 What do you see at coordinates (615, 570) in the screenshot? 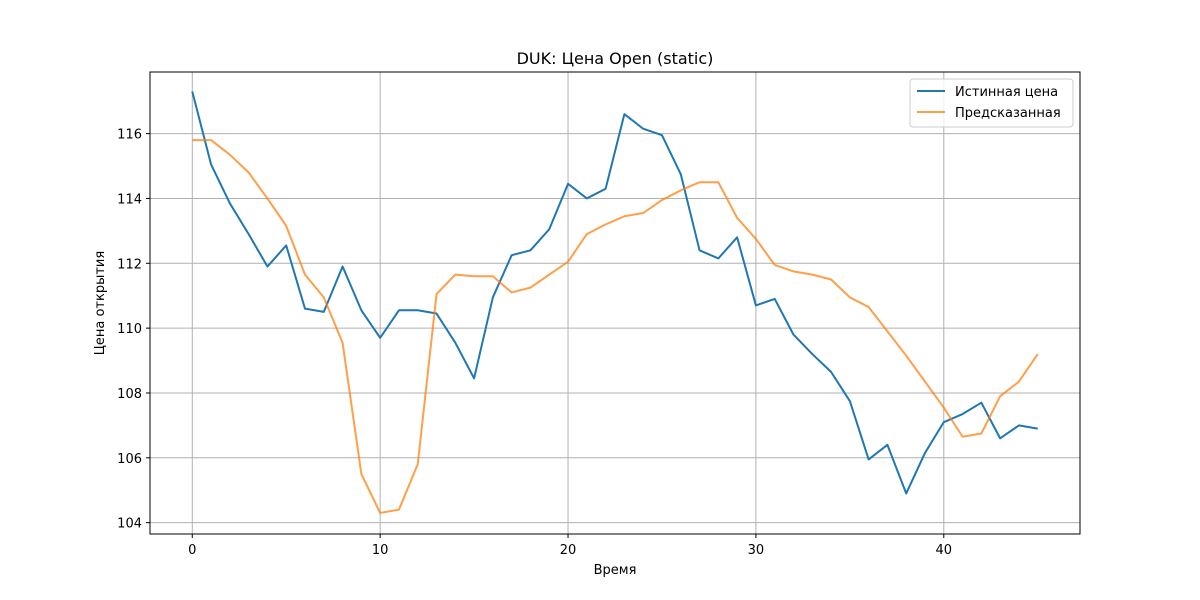
I see `x-axis-label: Время` at bounding box center [615, 570].